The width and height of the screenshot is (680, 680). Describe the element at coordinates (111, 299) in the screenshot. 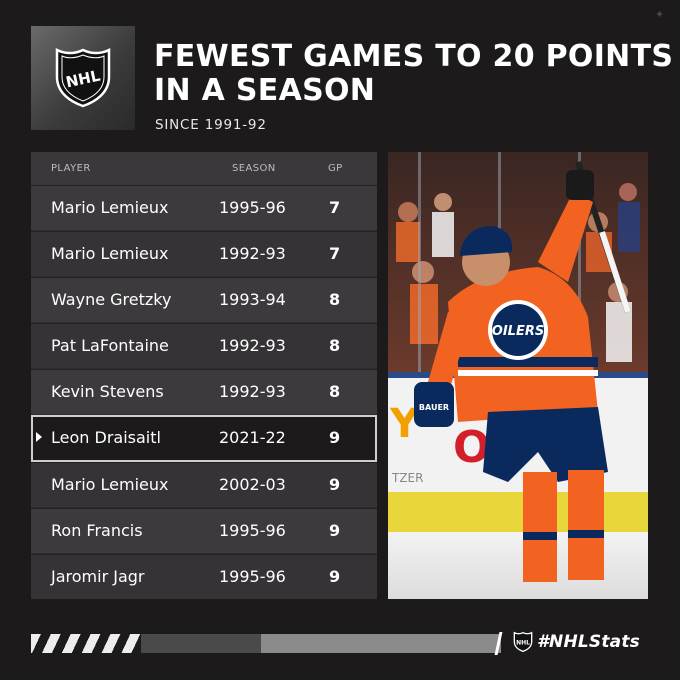

I see `cell-player: Wayne Gretzky` at that location.